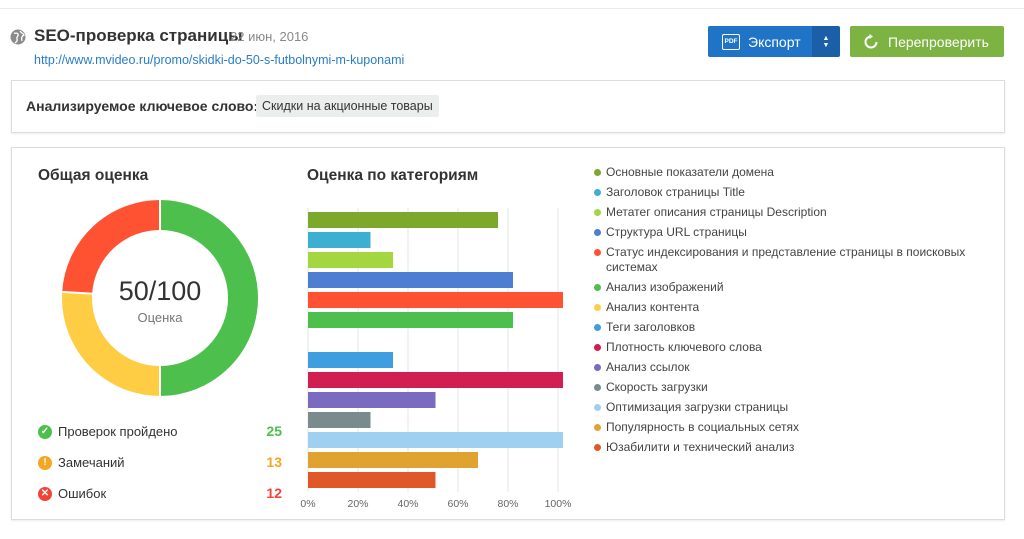 The width and height of the screenshot is (1024, 539). I want to click on x-tick-label: 0%, so click(307, 504).